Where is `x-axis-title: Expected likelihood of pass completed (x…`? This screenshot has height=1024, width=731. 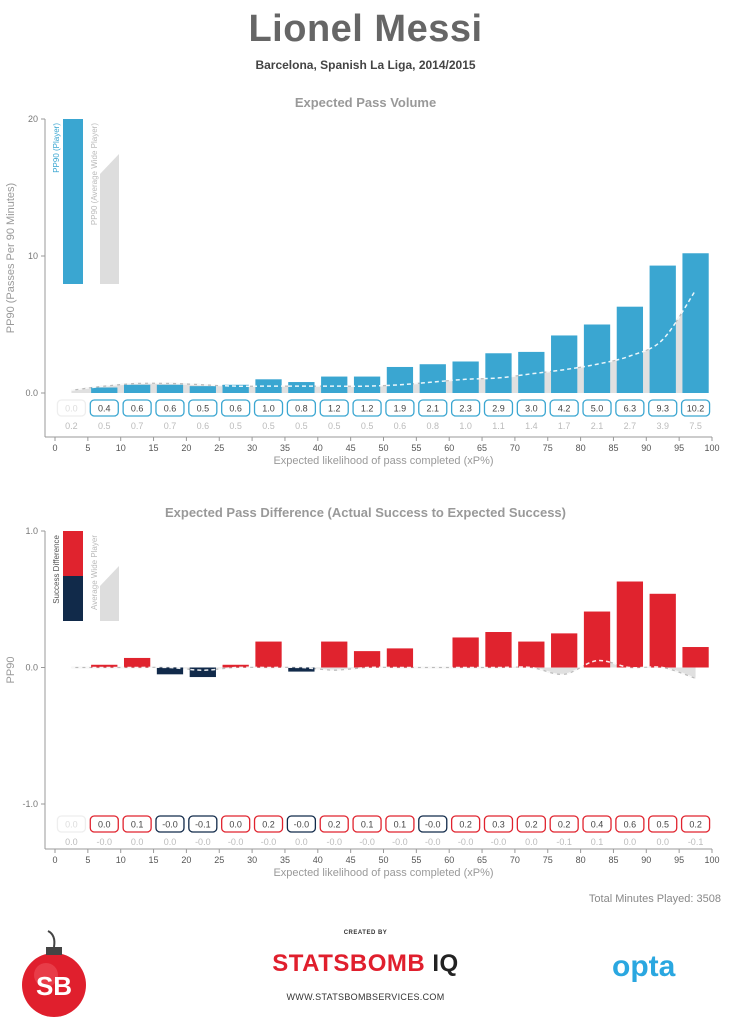
x-axis-title: Expected likelihood of pass completed (x… is located at coordinates (383, 873).